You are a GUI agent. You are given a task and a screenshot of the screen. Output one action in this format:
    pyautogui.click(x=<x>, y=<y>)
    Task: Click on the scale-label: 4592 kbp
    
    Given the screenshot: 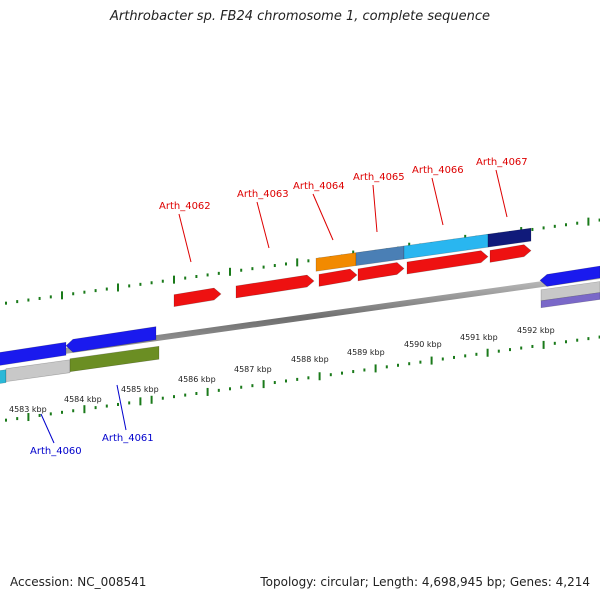 What is the action you would take?
    pyautogui.click(x=536, y=330)
    